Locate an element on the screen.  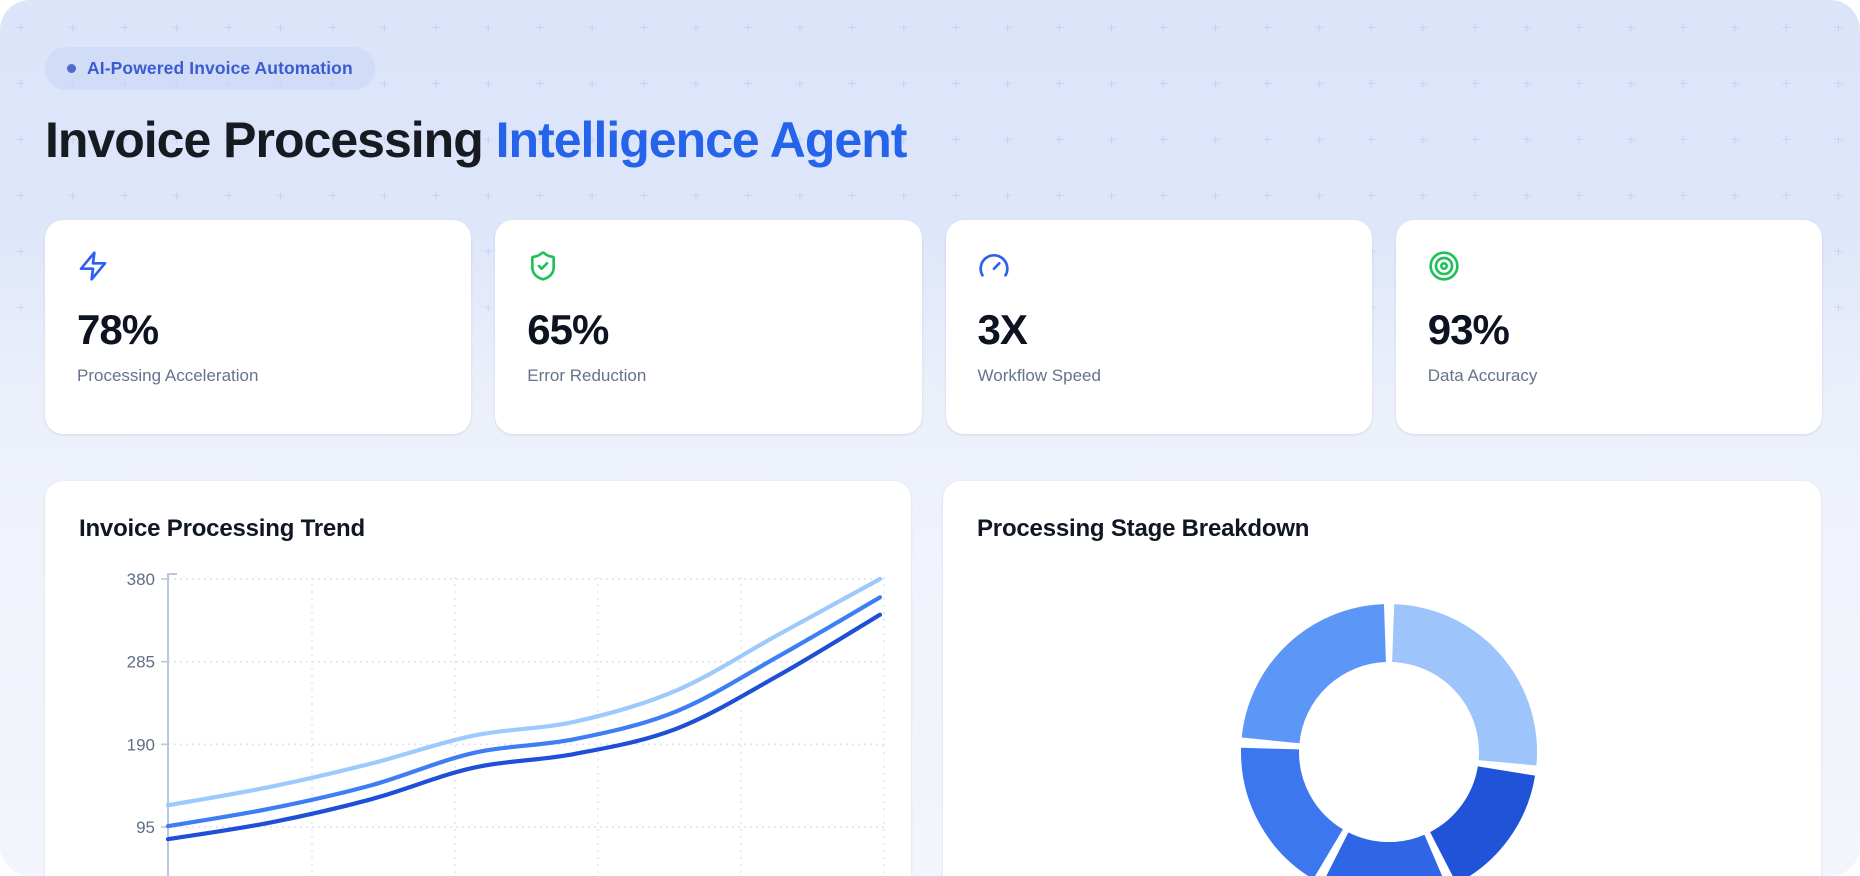
line-chart: 380 285 190 95 is located at coordinates (507, 723).